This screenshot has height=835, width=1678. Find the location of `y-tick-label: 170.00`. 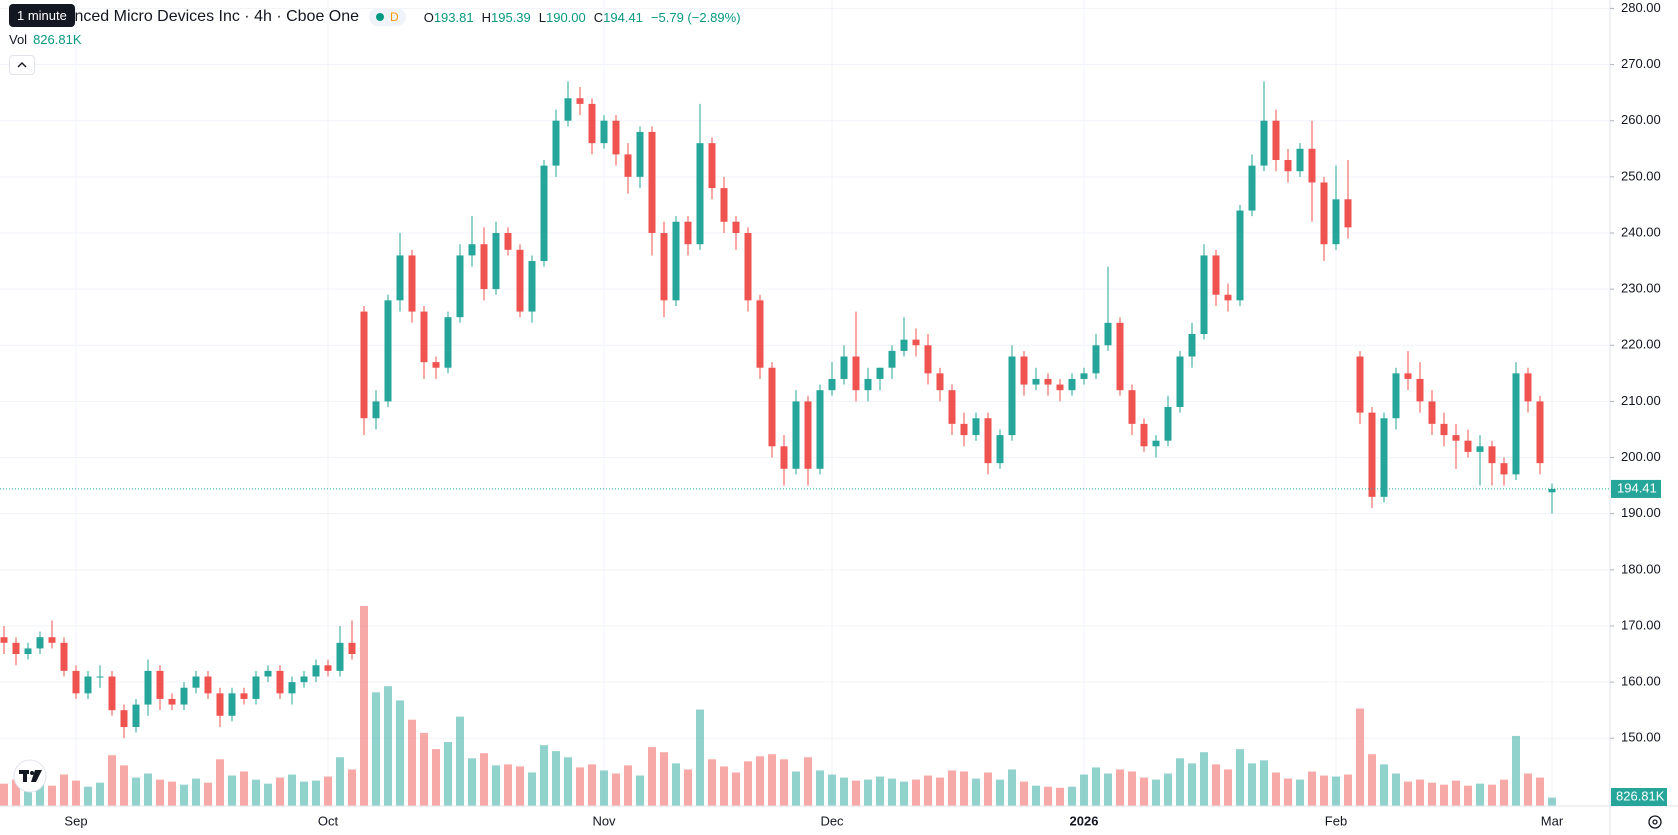

y-tick-label: 170.00 is located at coordinates (1641, 624).